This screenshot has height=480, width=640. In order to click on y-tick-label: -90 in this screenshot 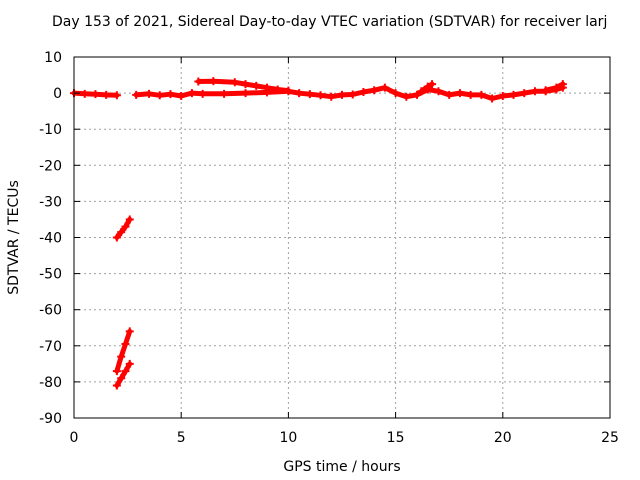, I will do `click(50, 419)`.